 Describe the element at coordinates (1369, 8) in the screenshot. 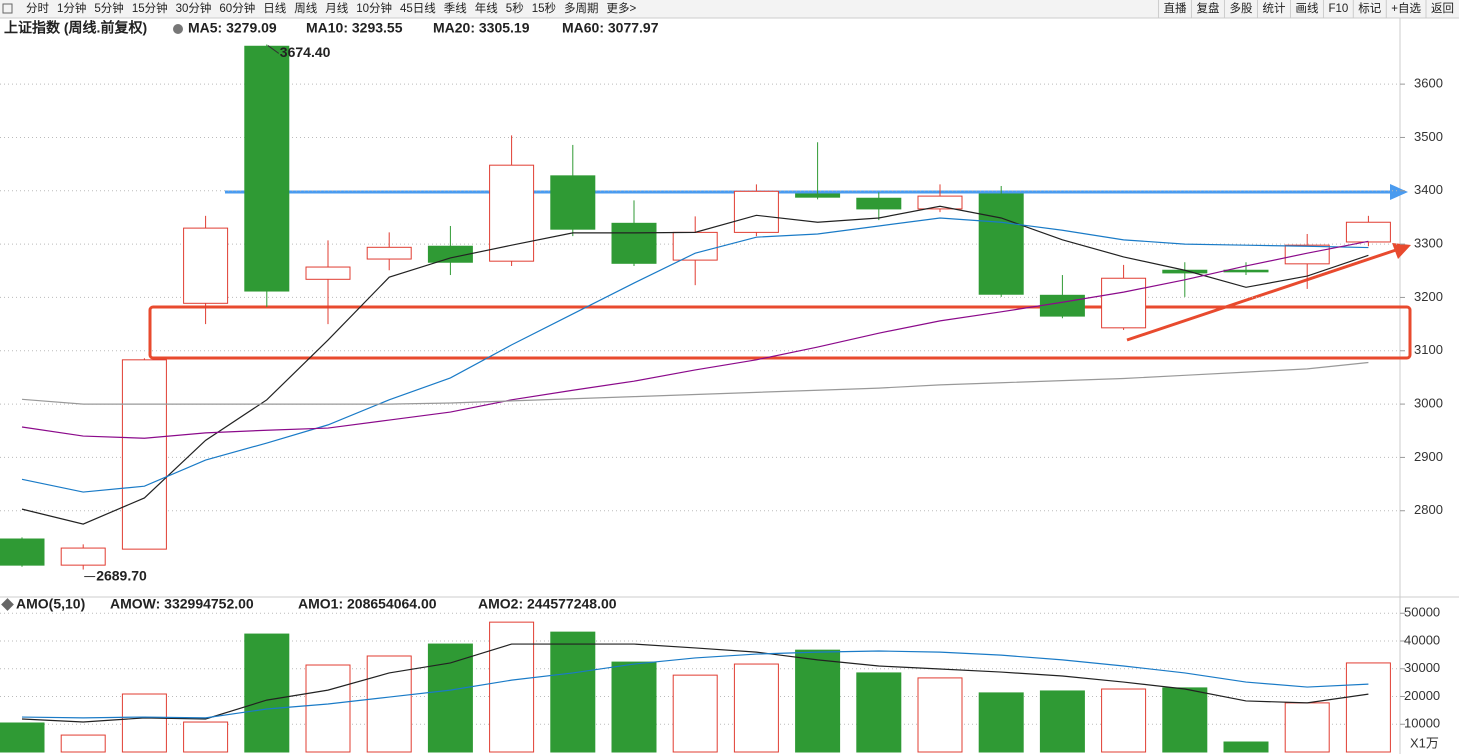

I see `toolbar-button: 标记` at that location.